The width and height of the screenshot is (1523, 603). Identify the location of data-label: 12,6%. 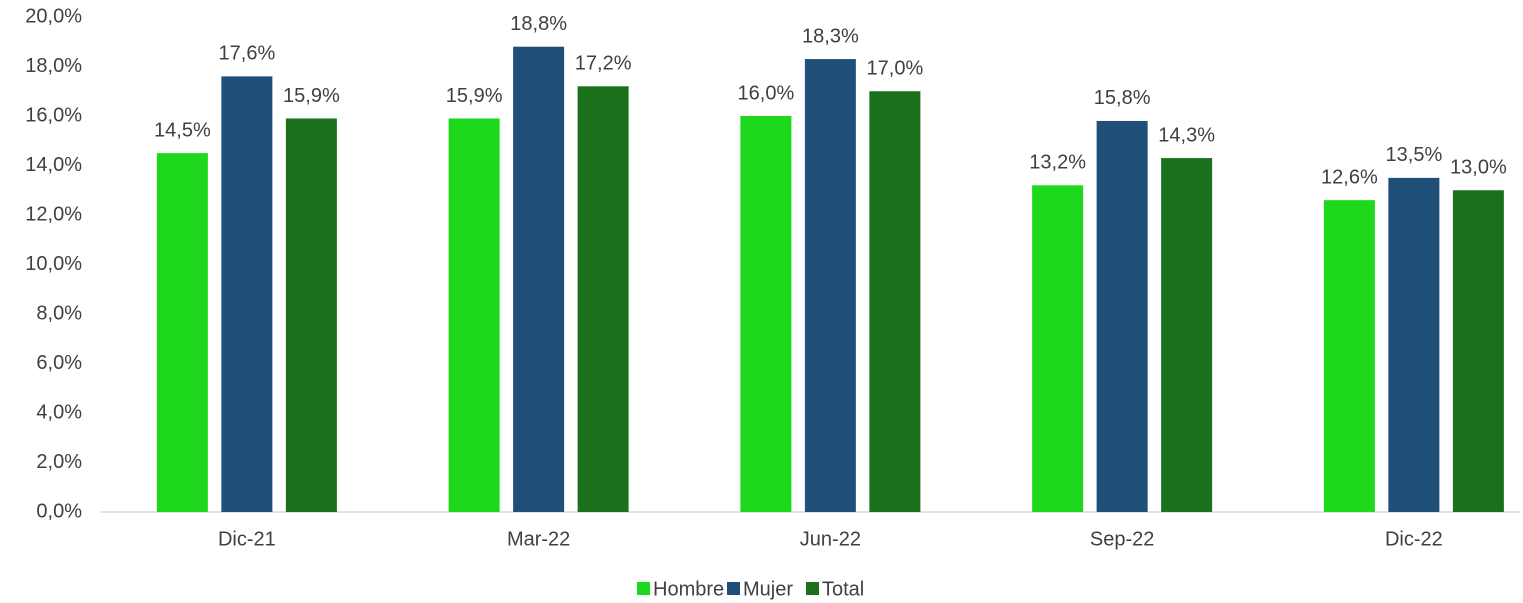
(1349, 177).